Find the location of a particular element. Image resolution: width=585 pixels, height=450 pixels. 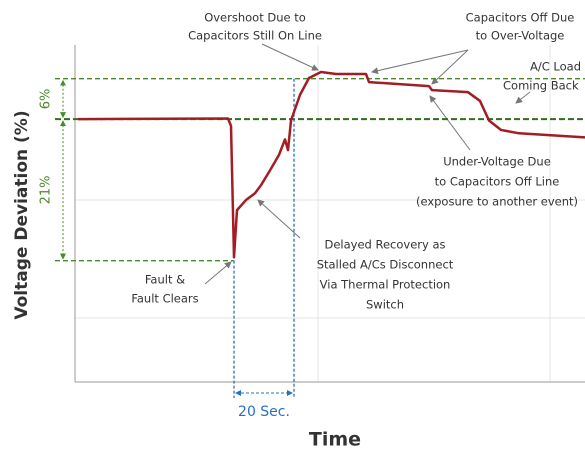

annotation: Stalled A/Cs Disconnect is located at coordinates (385, 265).